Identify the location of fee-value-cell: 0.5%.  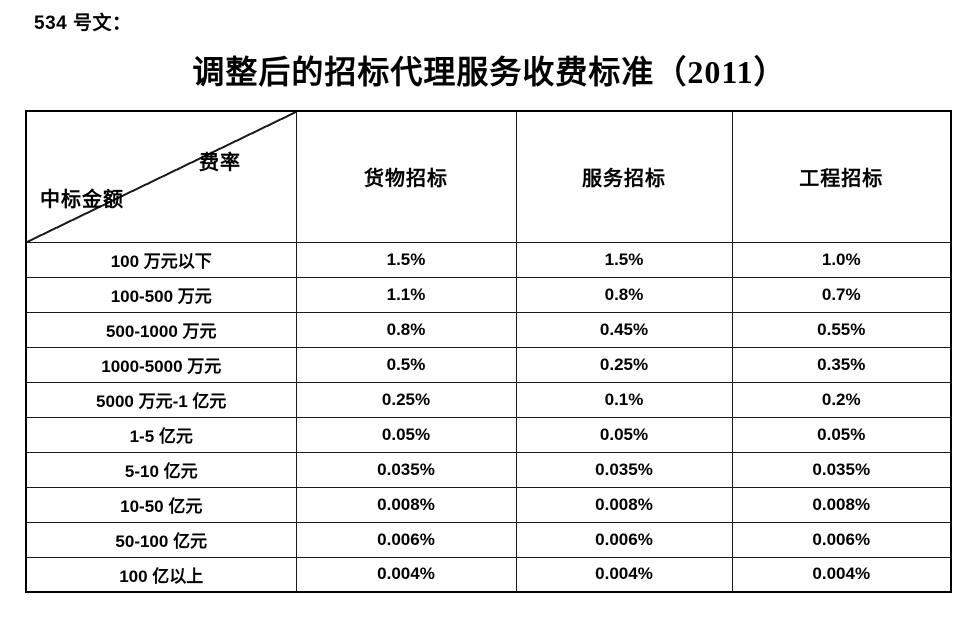
(406, 364).